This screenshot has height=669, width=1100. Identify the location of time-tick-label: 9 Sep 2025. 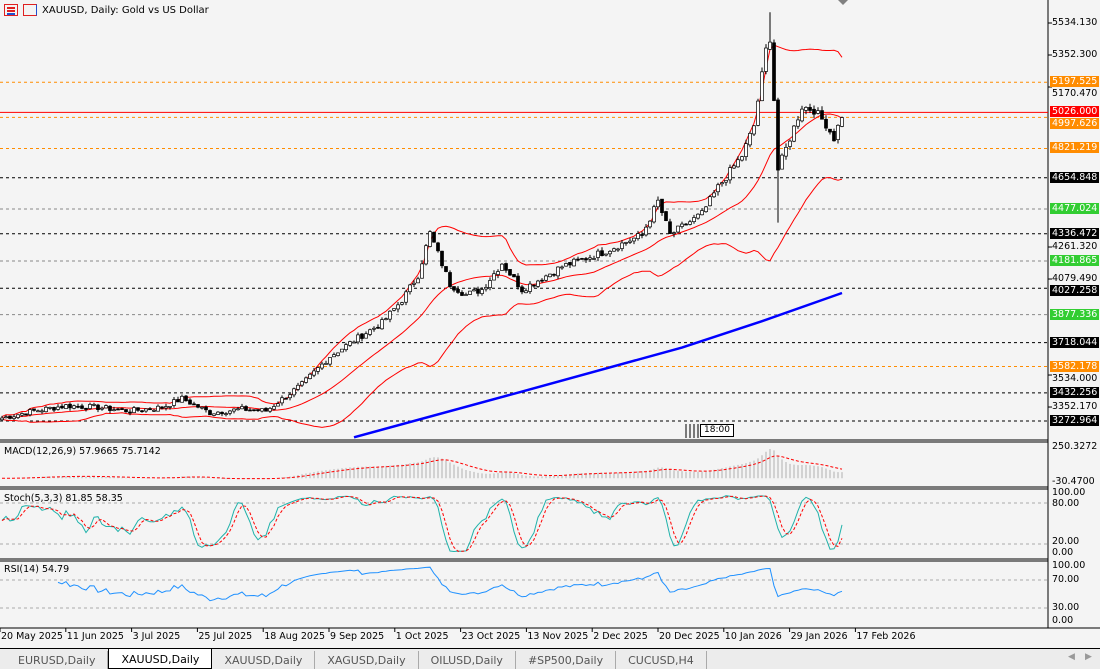
(357, 636).